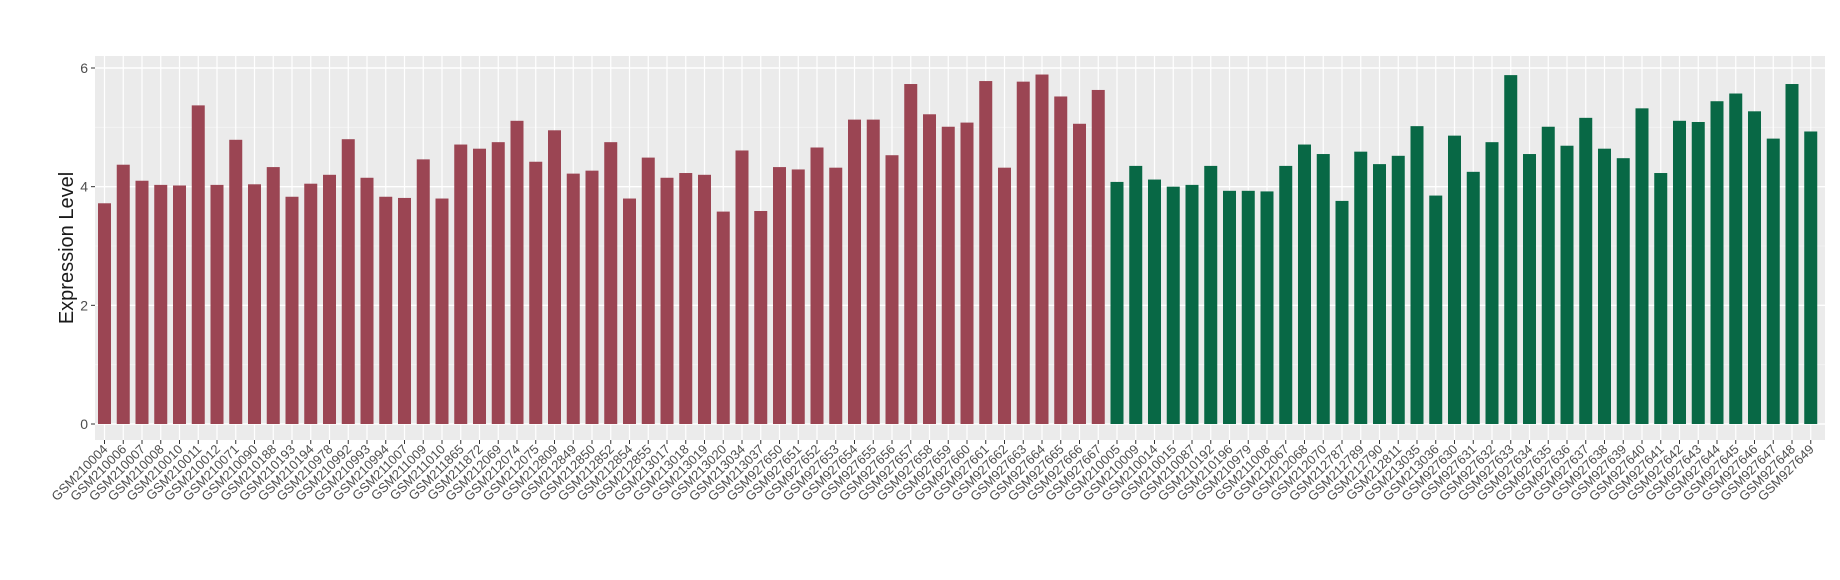  Describe the element at coordinates (67, 248) in the screenshot. I see `y-axis-label: Expression Level` at that location.